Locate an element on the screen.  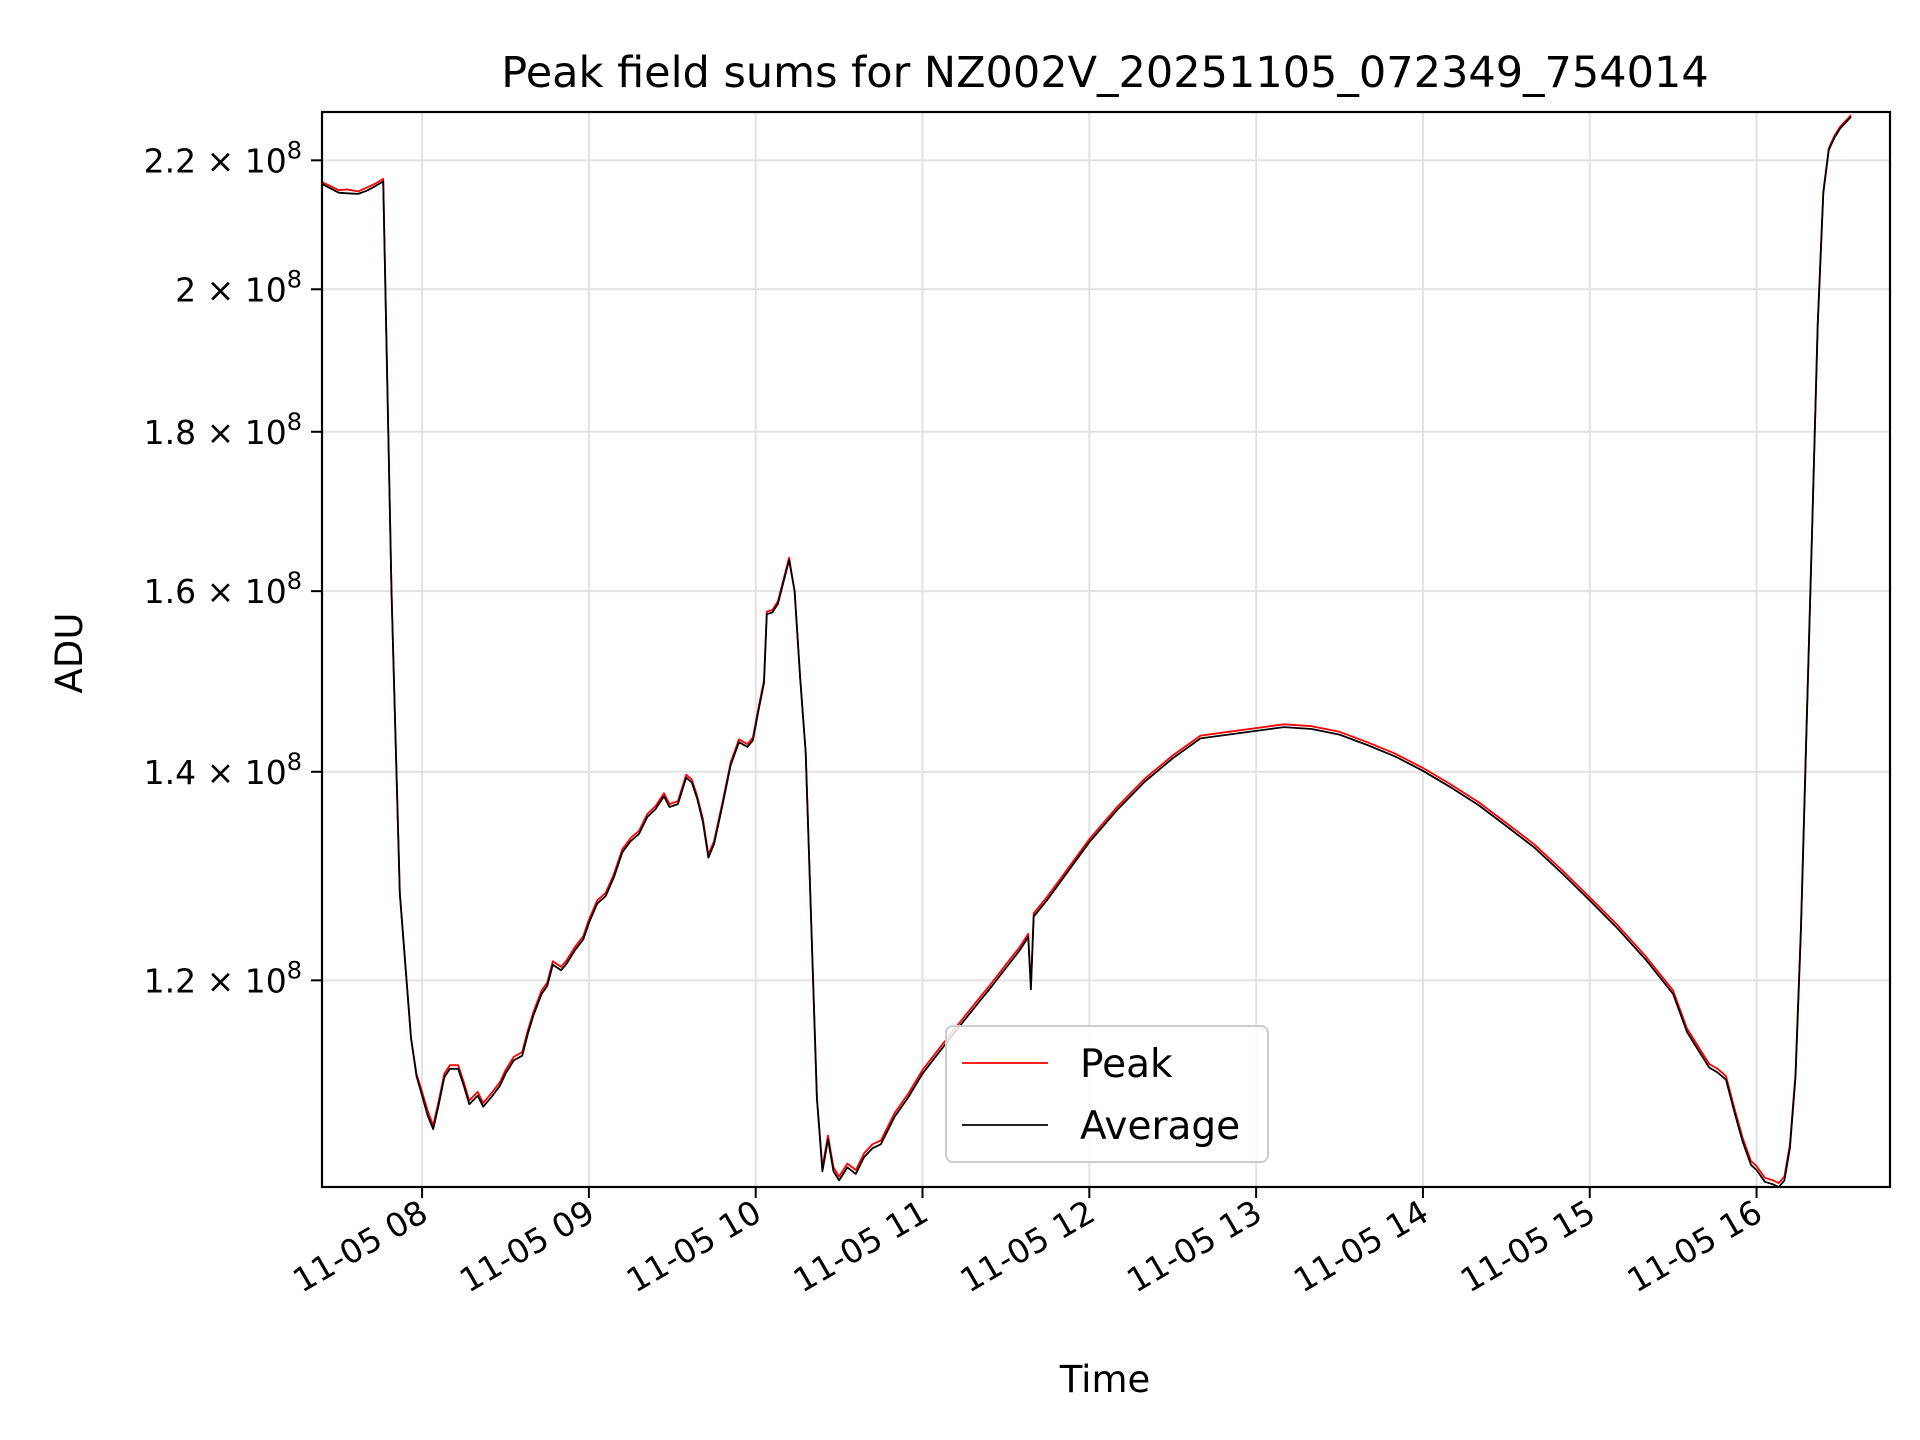
legend-box is located at coordinates (1107, 1094).